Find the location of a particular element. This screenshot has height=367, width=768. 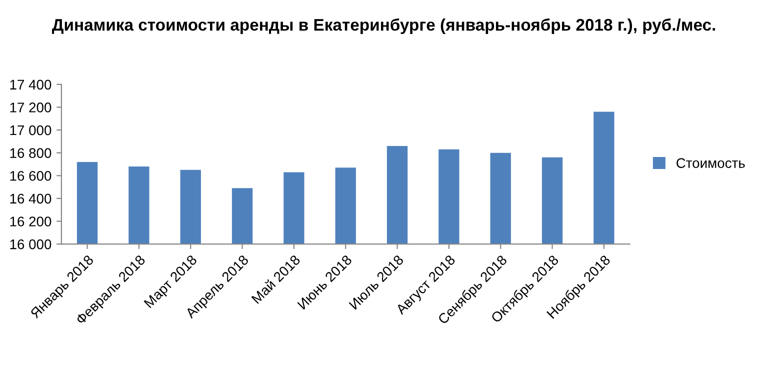

y-tick-label: 16 600 is located at coordinates (31, 175).